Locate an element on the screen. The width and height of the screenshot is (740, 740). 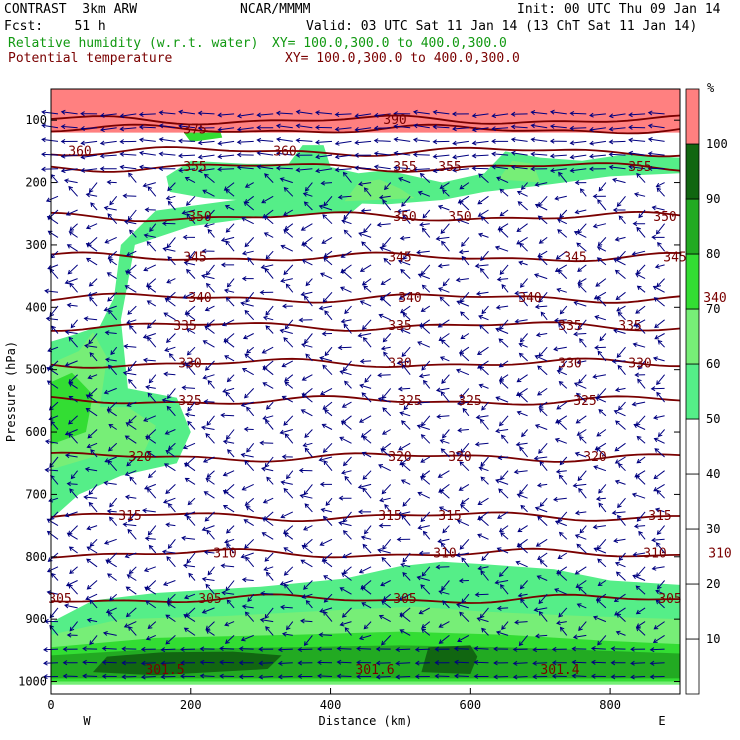
theta-label-345: 345 is located at coordinates (574, 257).